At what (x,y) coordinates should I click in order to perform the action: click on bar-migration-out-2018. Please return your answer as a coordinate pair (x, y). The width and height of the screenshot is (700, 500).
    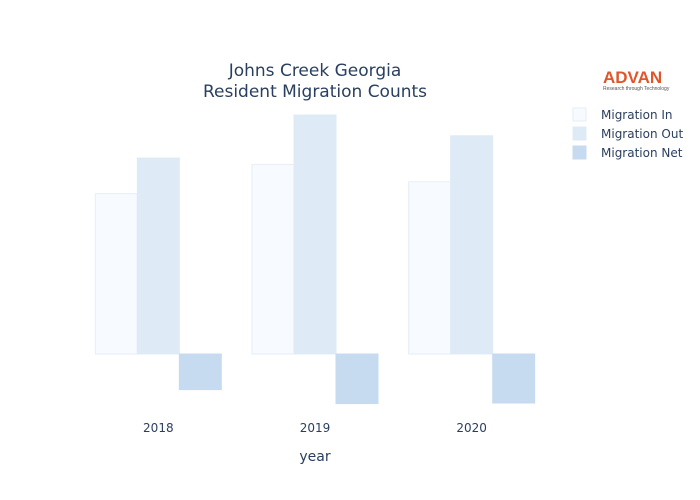
    Looking at the image, I should click on (158, 256).